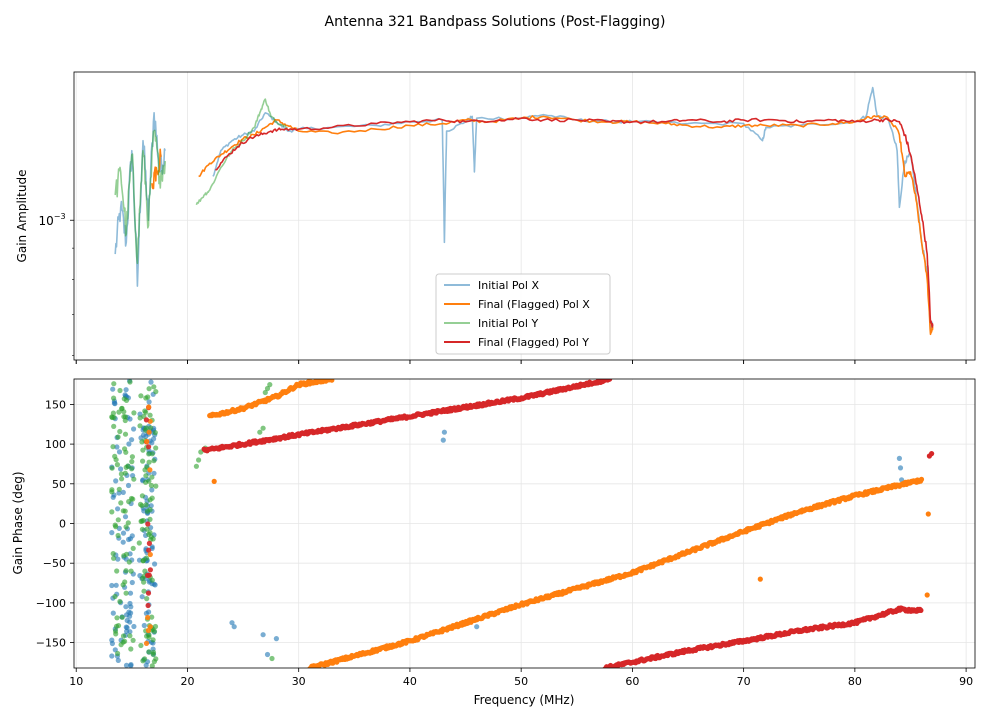 The image size is (990, 720). I want to click on legend-frame, so click(523, 314).